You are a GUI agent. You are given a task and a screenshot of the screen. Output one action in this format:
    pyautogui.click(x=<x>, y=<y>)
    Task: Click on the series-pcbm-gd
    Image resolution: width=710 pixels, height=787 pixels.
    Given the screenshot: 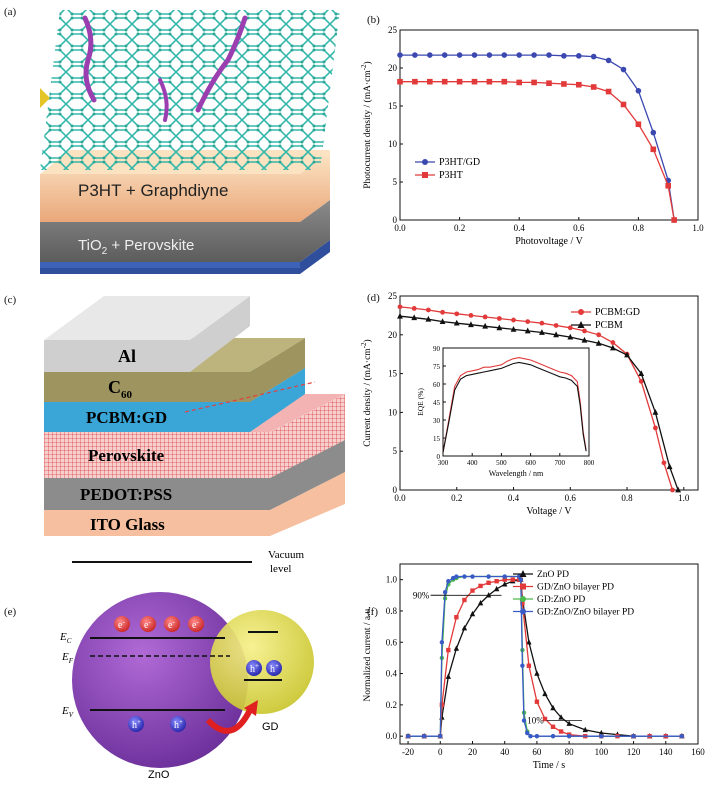 What is the action you would take?
    pyautogui.click(x=514, y=405)
    